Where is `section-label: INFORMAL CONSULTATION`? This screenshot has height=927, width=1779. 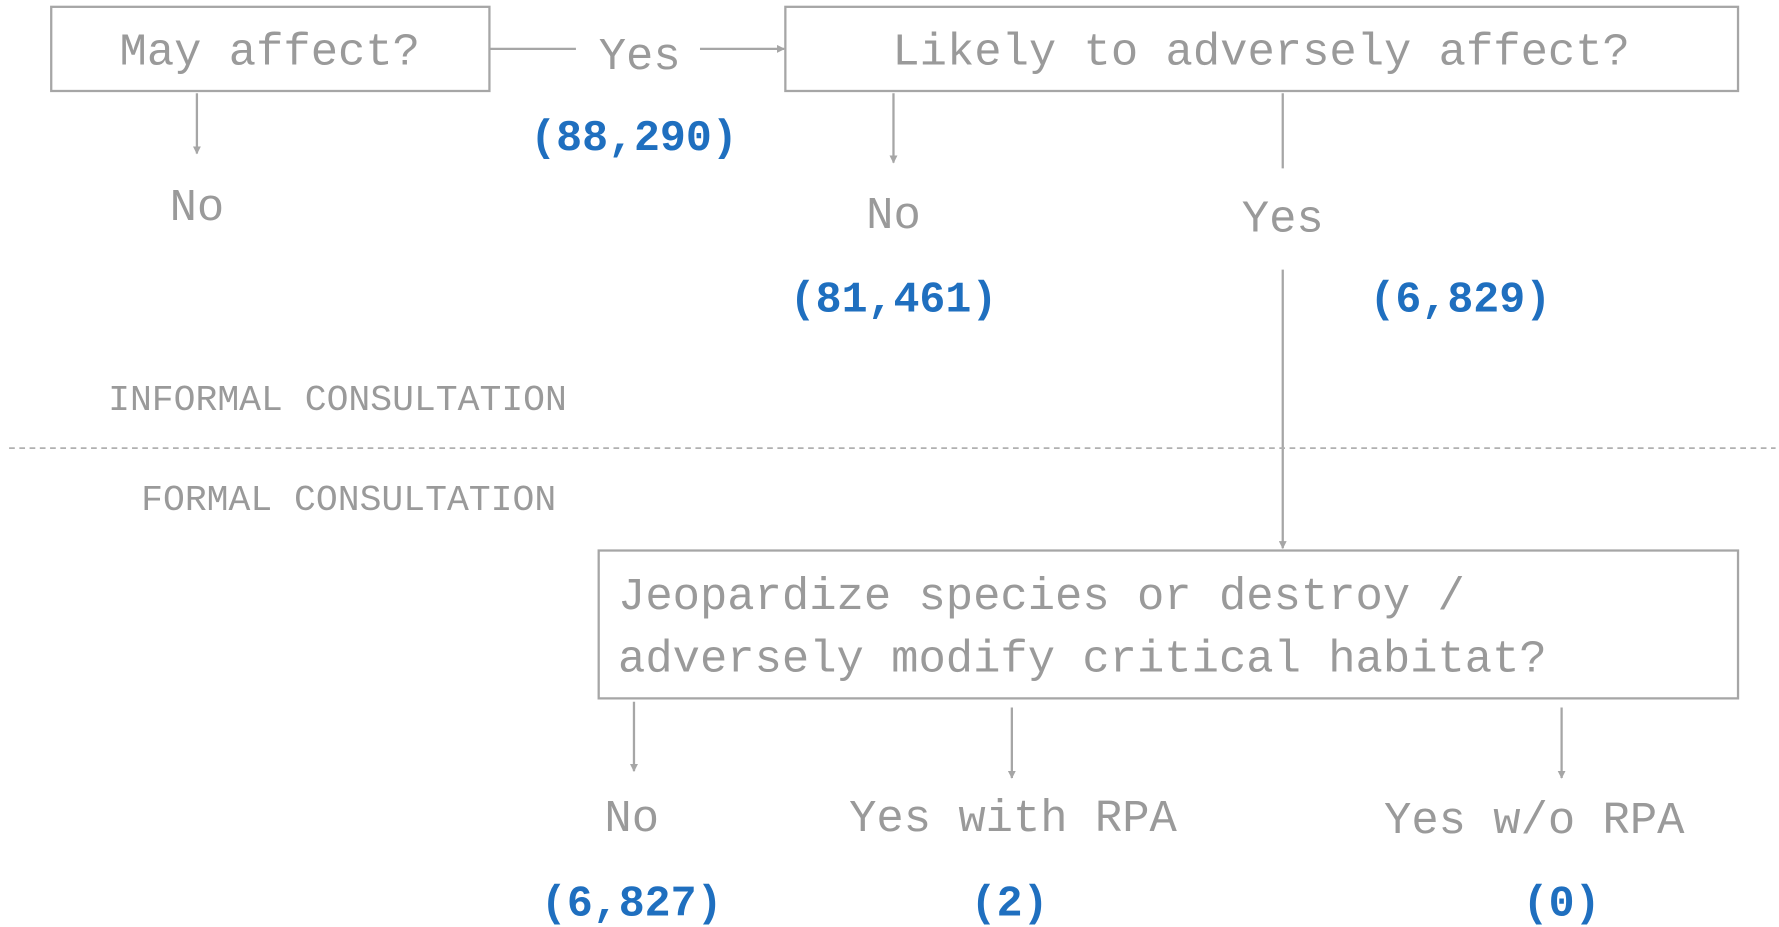
section-label: INFORMAL CONSULTATION is located at coordinates (337, 400).